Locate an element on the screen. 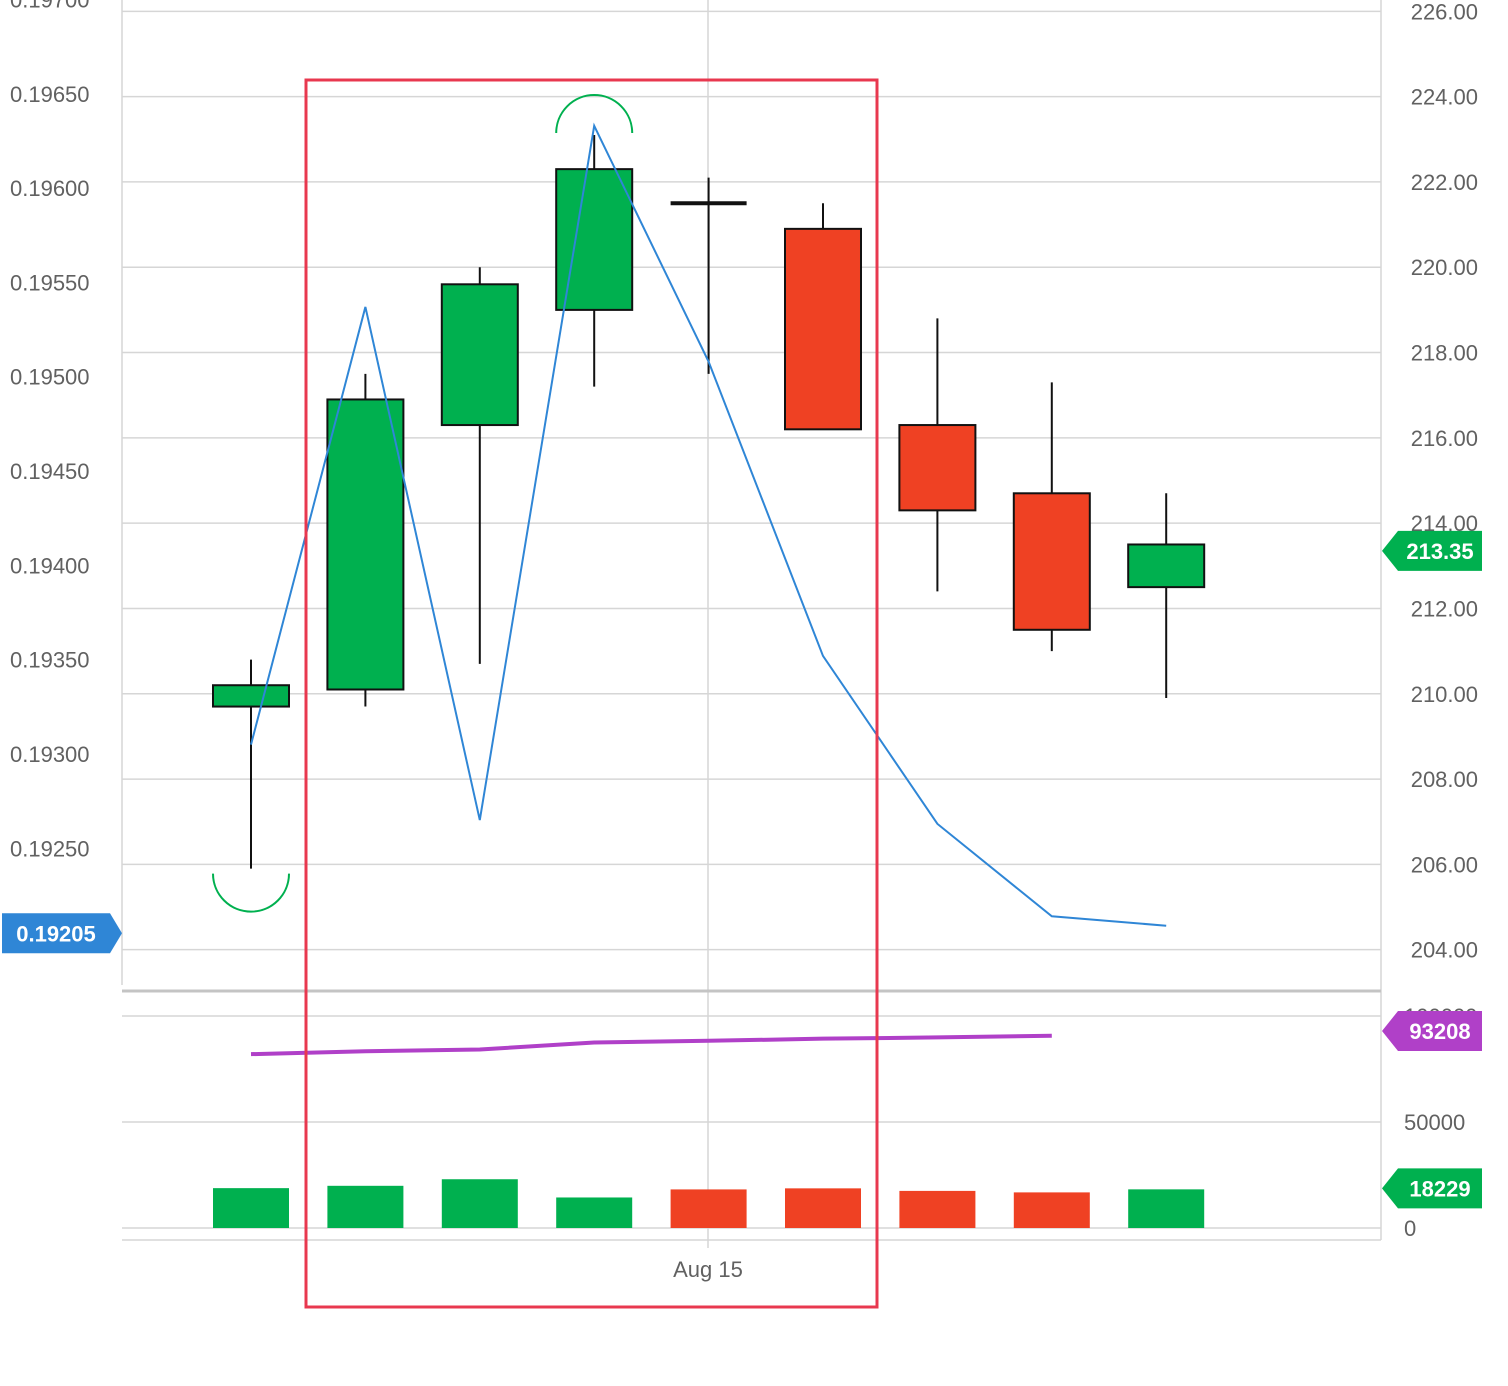 This screenshot has width=1508, height=1386. current-volume-badge-shape is located at coordinates (1432, 1188).